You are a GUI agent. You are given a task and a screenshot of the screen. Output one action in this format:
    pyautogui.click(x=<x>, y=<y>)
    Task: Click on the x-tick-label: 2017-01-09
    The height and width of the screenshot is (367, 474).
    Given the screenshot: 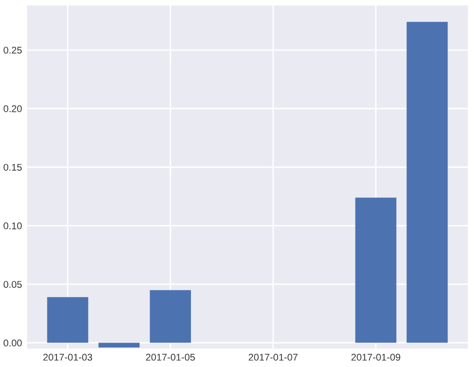 What is the action you would take?
    pyautogui.click(x=375, y=357)
    